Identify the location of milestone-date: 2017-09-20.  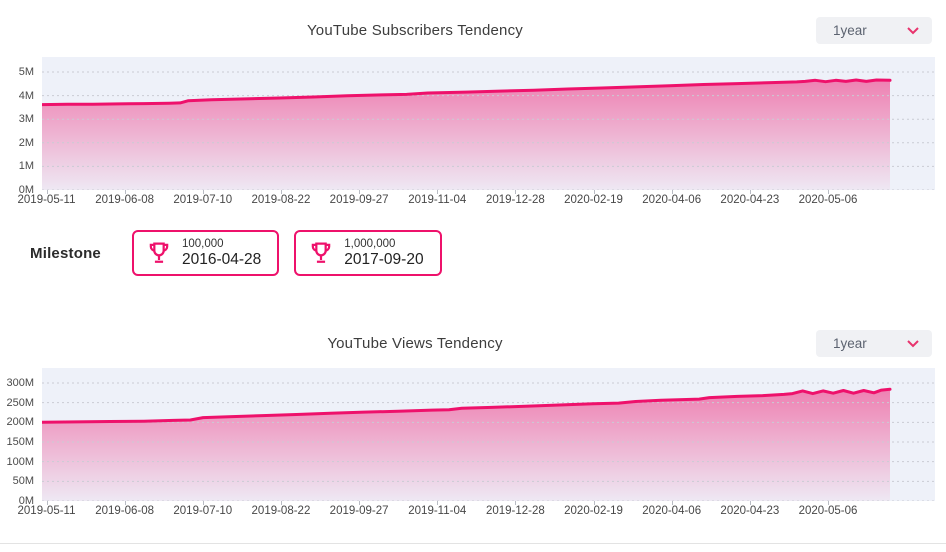
(384, 259).